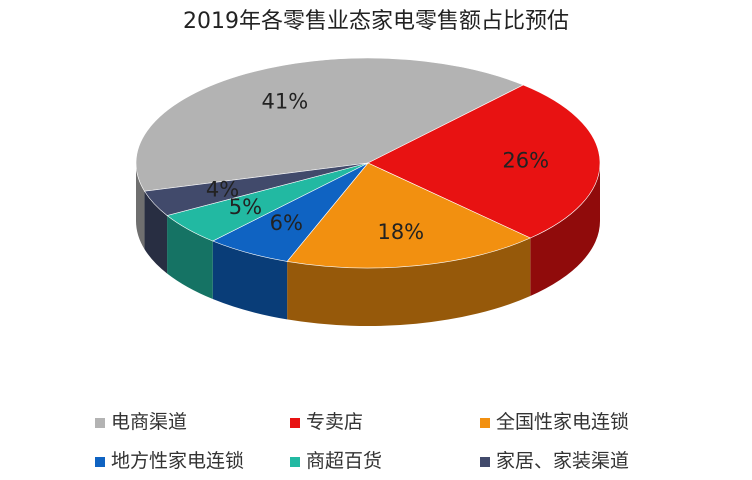 The image size is (752, 480). I want to click on legend-label: 家居、家装渠道, so click(562, 461).